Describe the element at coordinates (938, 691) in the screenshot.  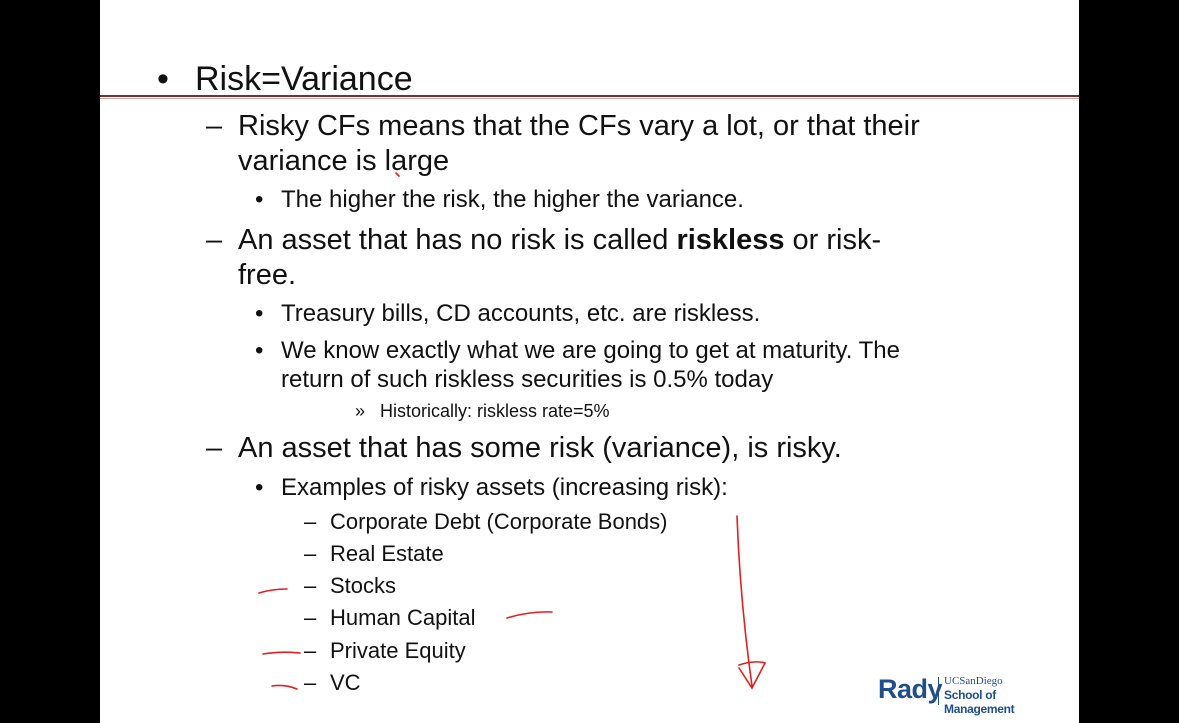
I see `logo-divider` at that location.